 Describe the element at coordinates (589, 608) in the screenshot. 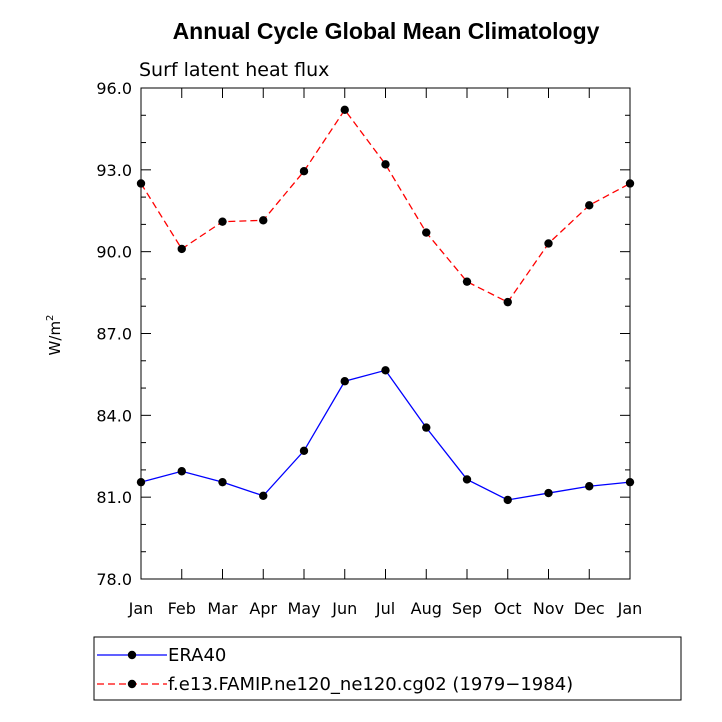

I see `x-tick-label: Dec` at that location.